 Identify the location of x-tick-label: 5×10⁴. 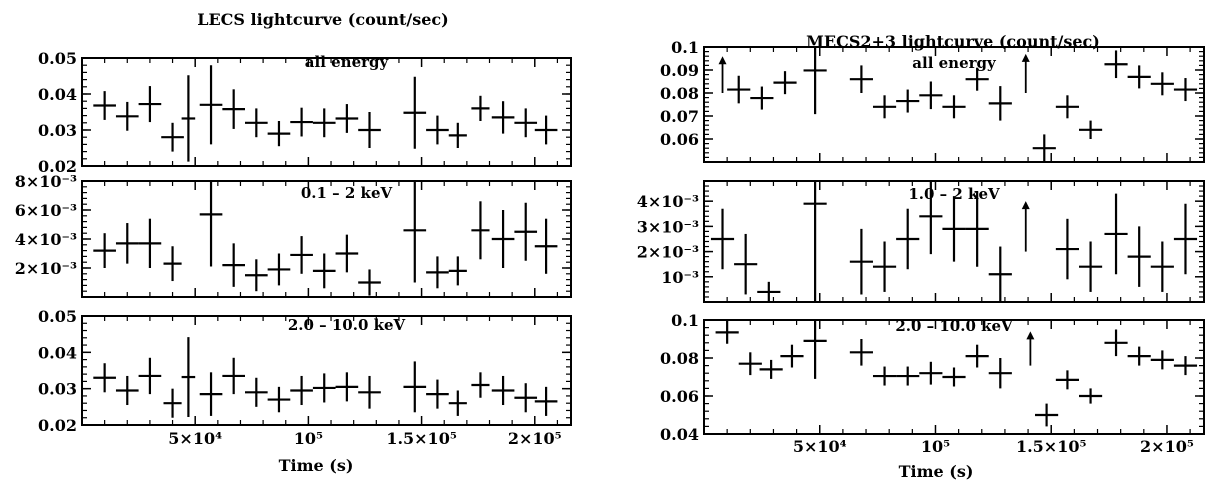
(195, 438).